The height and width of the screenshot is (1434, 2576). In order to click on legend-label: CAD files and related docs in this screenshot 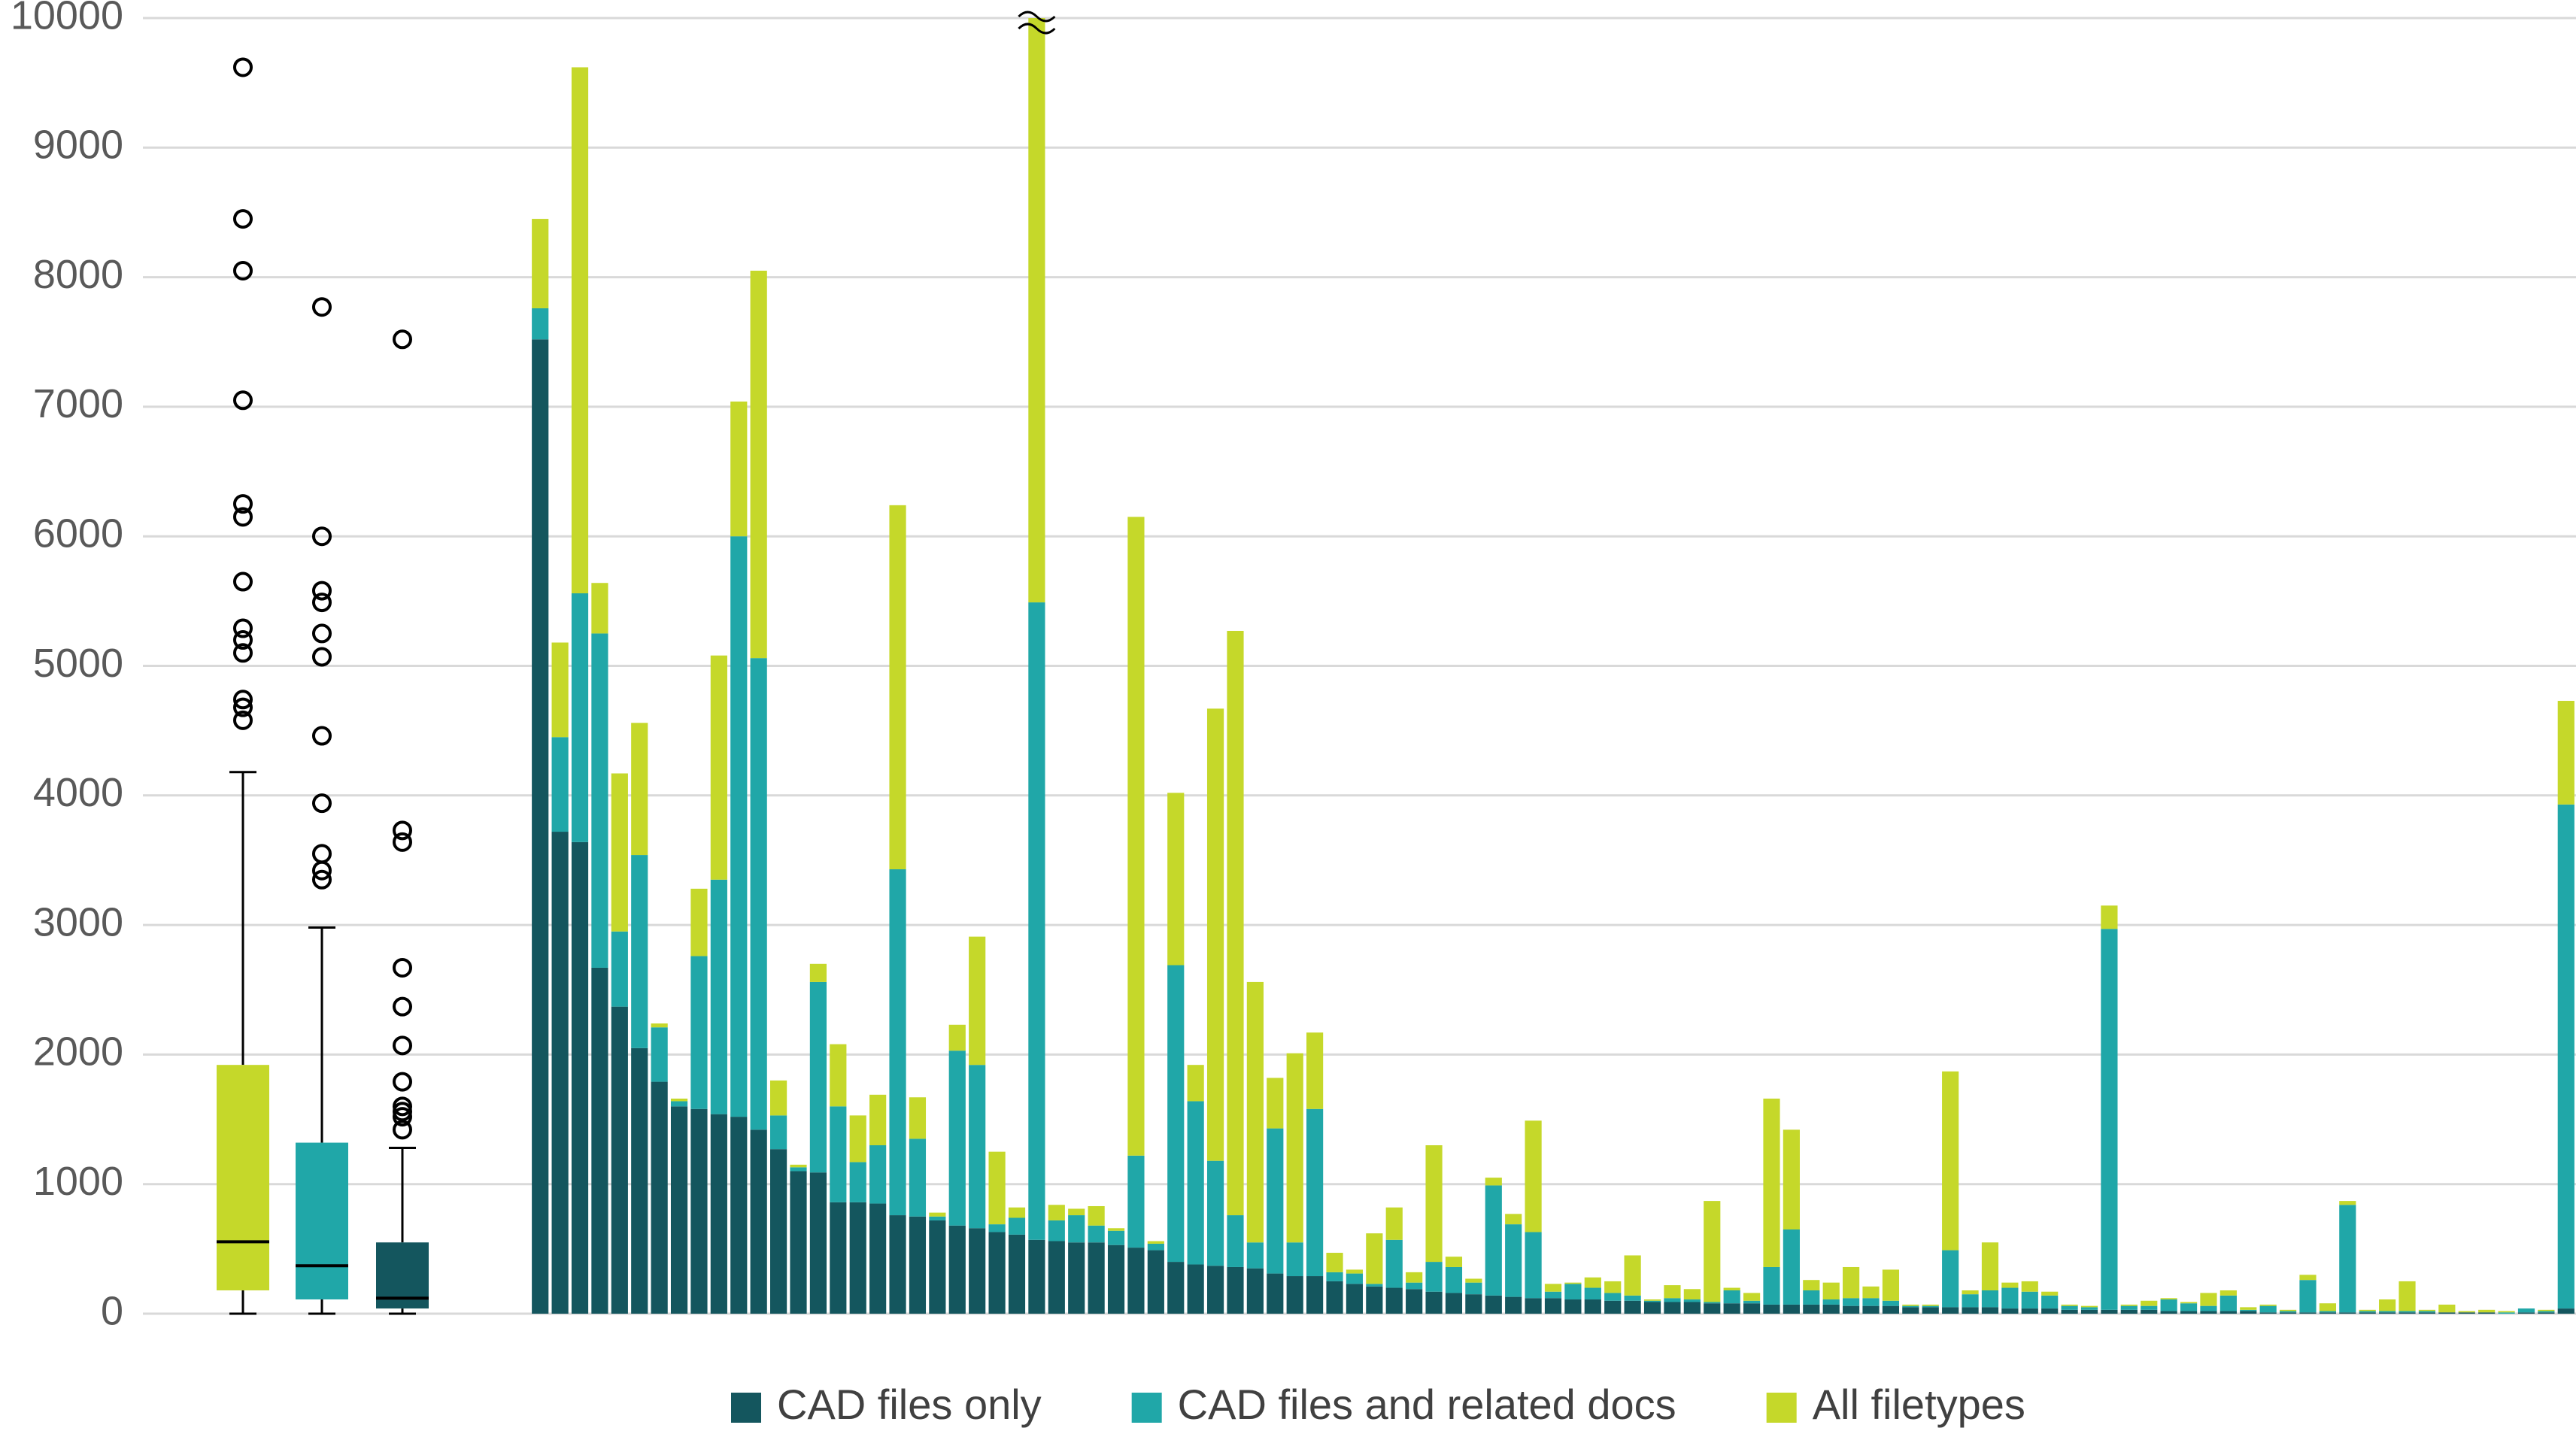, I will do `click(1427, 1404)`.